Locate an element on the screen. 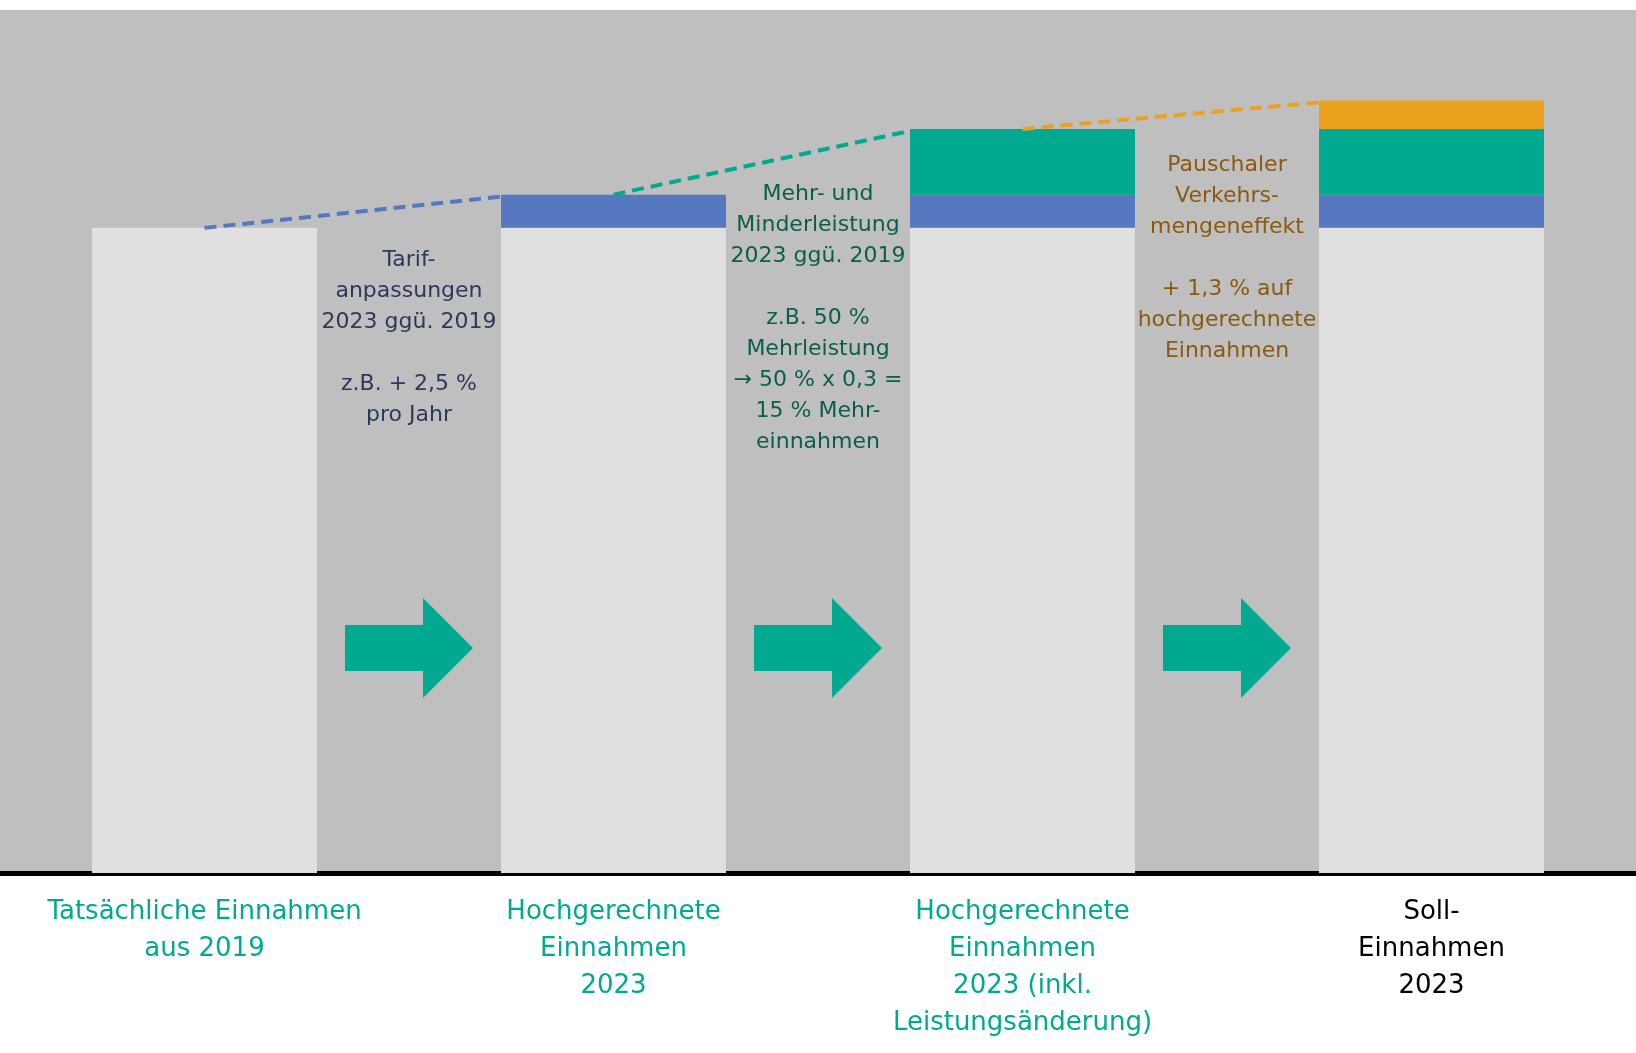  x-tick-label: Tatsächliche Einnahmen aus 2019 is located at coordinates (204, 928).